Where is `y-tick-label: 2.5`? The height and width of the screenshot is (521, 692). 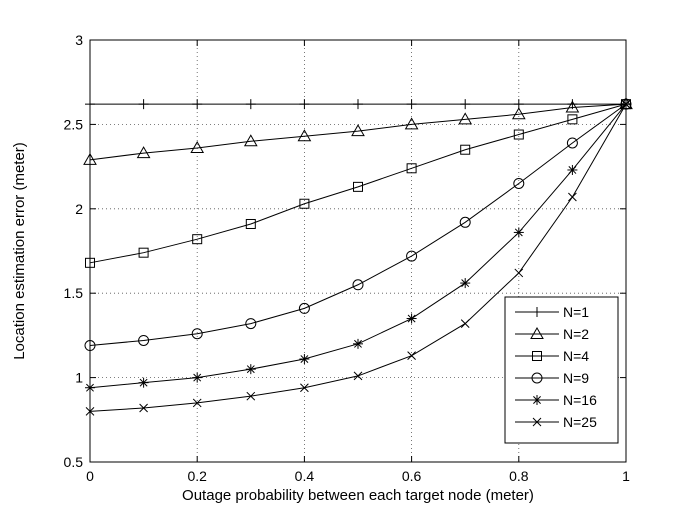 y-tick-label: 2.5 is located at coordinates (74, 124).